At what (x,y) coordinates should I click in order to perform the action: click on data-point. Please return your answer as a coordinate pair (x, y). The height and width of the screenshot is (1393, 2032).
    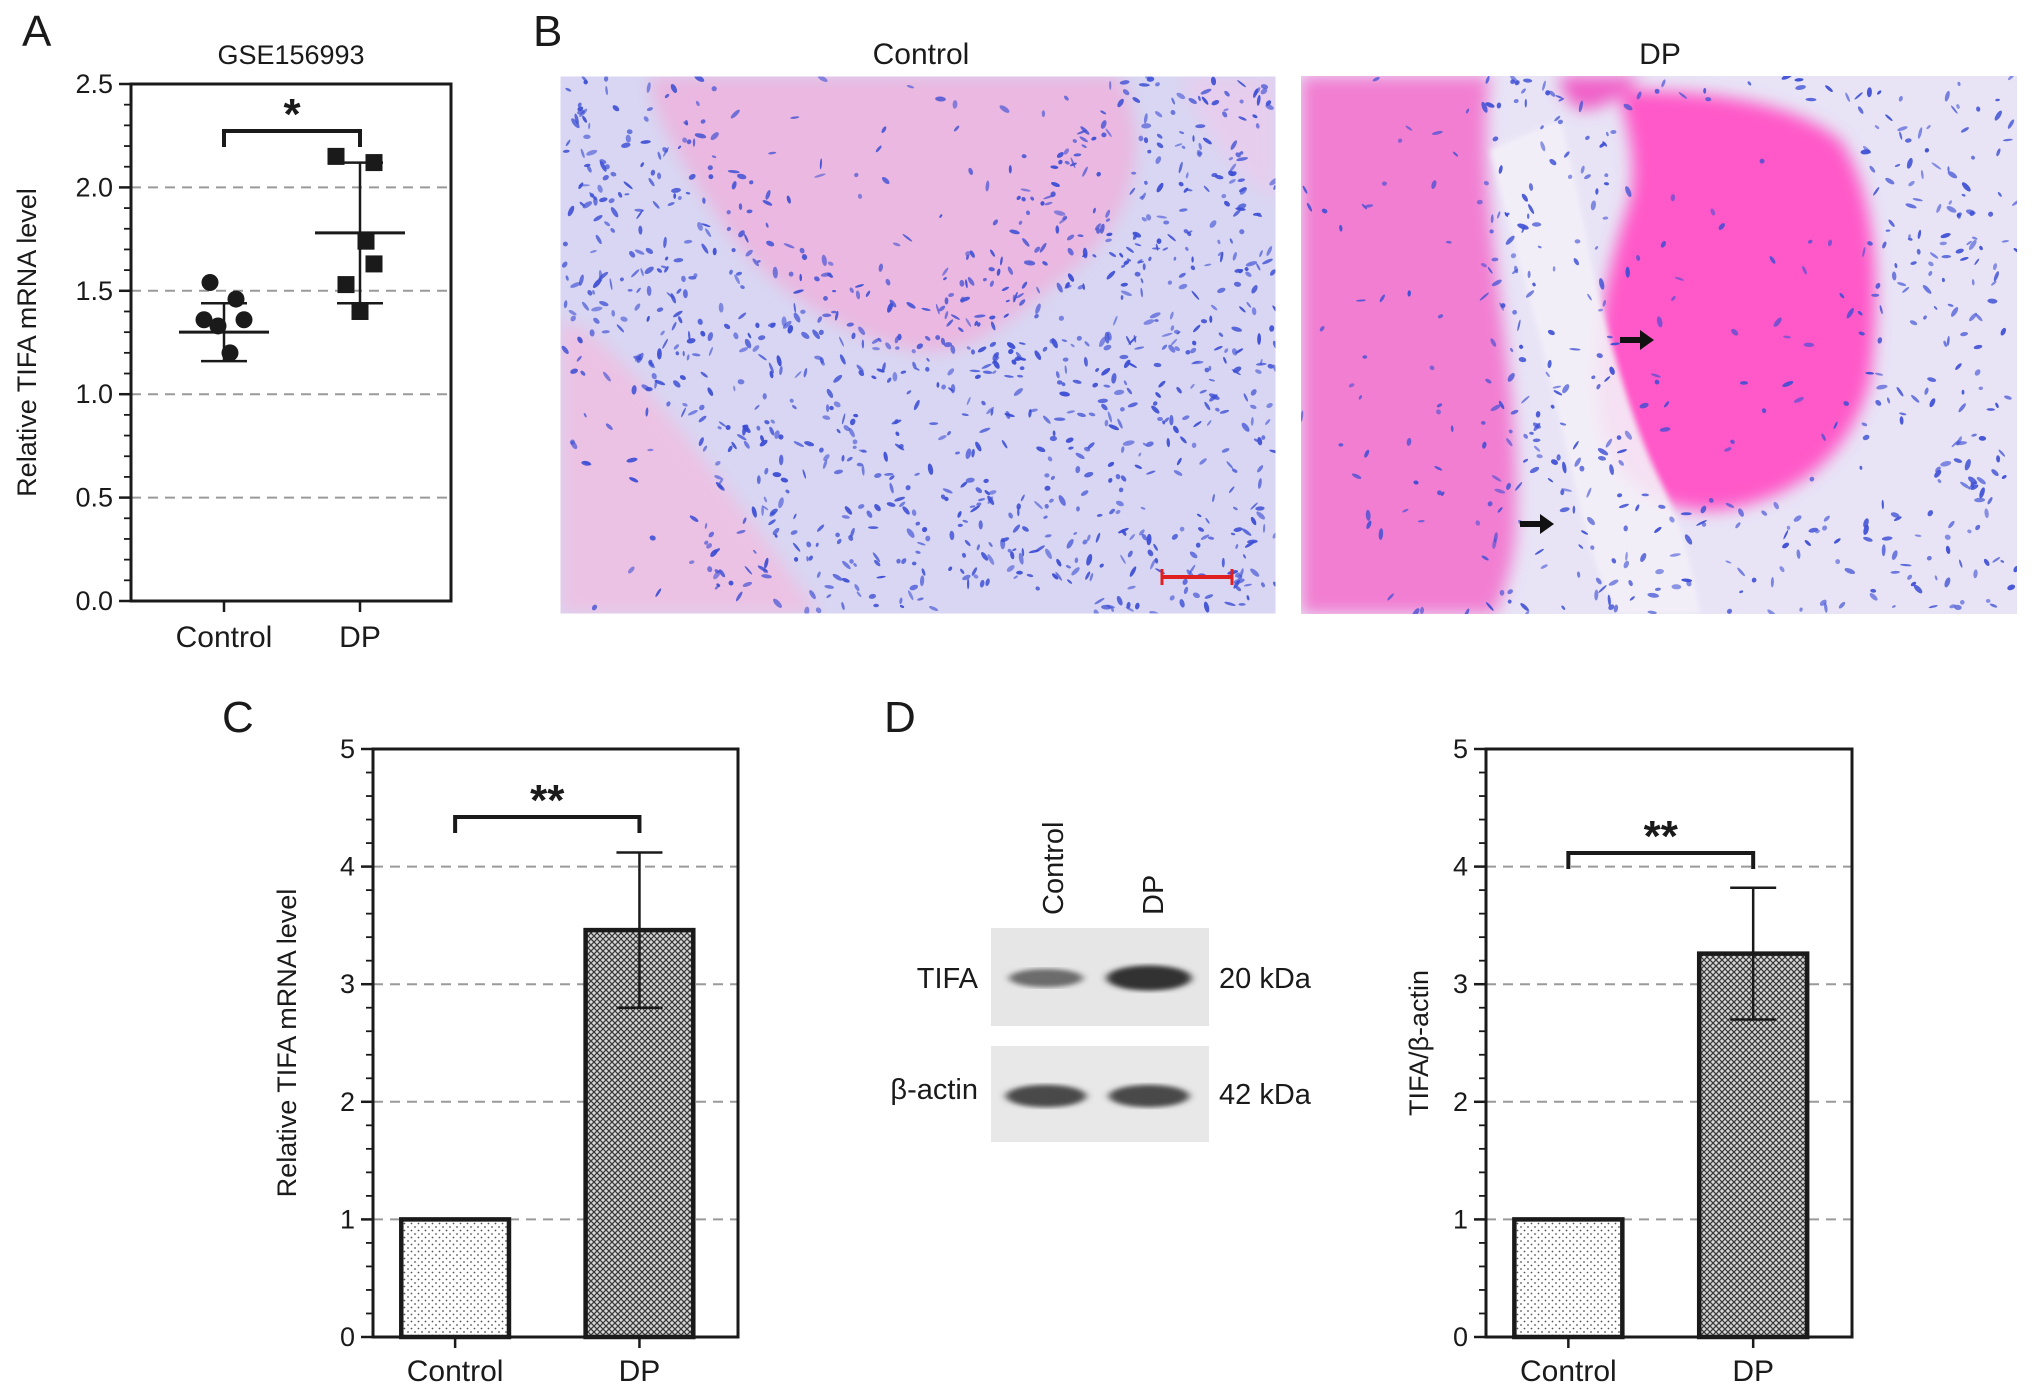
    Looking at the image, I should click on (360, 311).